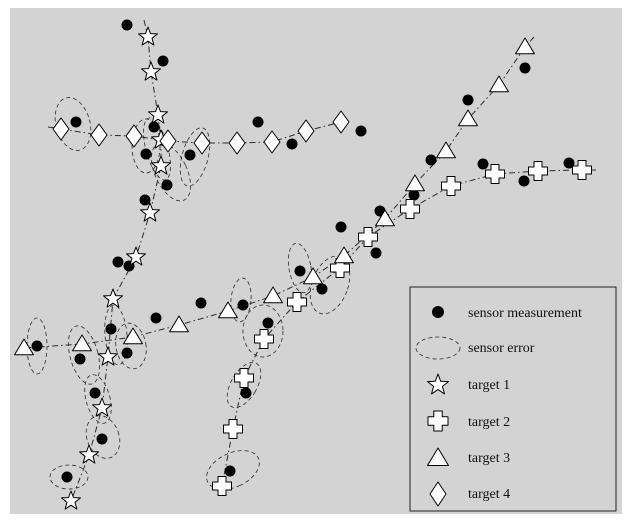 The width and height of the screenshot is (632, 522). Describe the element at coordinates (438, 456) in the screenshot. I see `legend-triangle-icon` at that location.